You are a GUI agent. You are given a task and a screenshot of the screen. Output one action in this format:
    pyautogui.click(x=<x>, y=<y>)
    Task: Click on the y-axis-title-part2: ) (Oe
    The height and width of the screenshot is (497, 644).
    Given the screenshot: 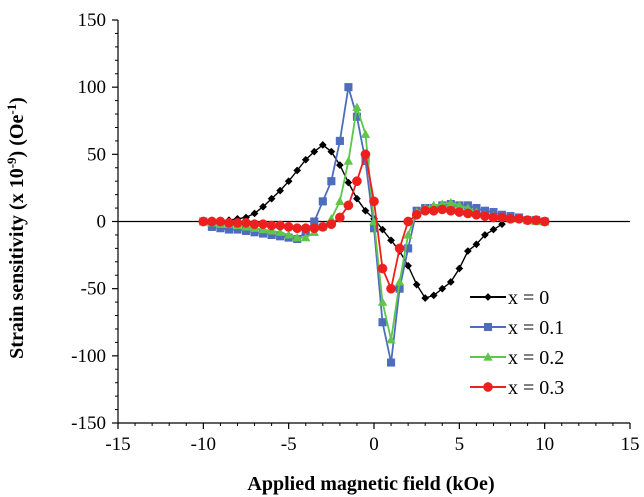 What is the action you would take?
    pyautogui.click(x=17, y=136)
    